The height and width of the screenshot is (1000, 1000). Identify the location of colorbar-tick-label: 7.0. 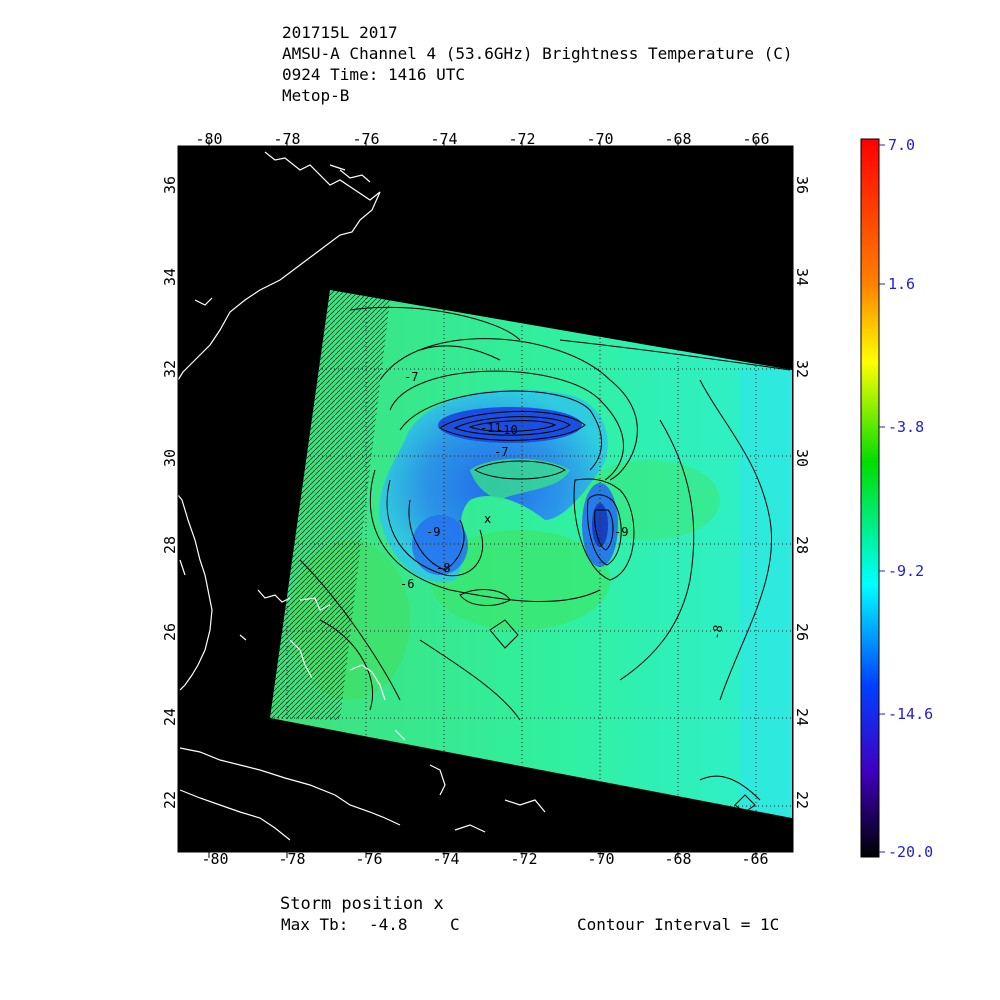
(901, 145).